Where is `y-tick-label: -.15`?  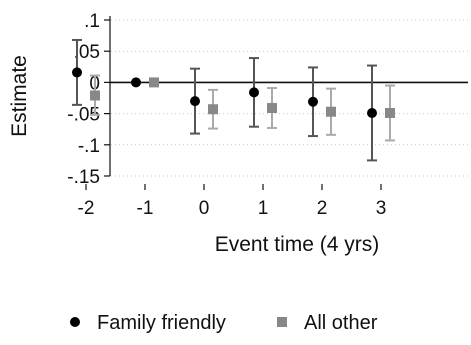 y-tick-label: -.15 is located at coordinates (83, 177).